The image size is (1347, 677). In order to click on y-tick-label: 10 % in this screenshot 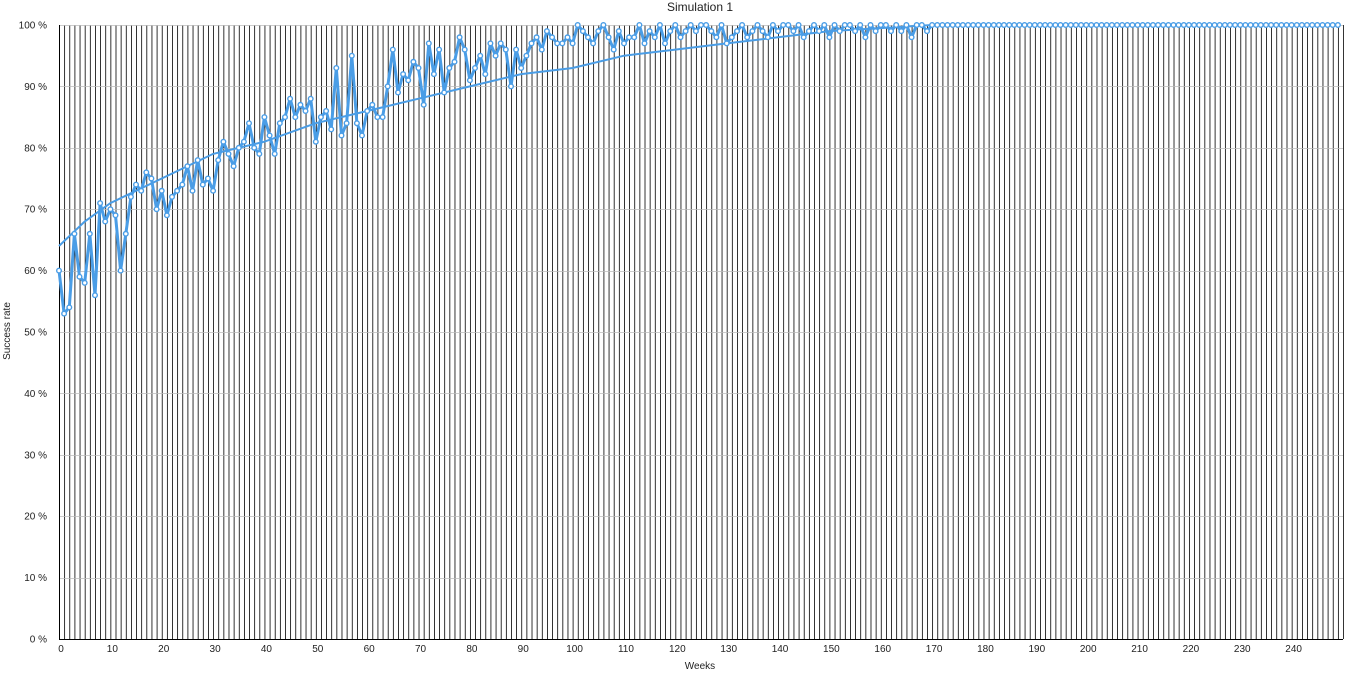, I will do `click(35, 578)`.